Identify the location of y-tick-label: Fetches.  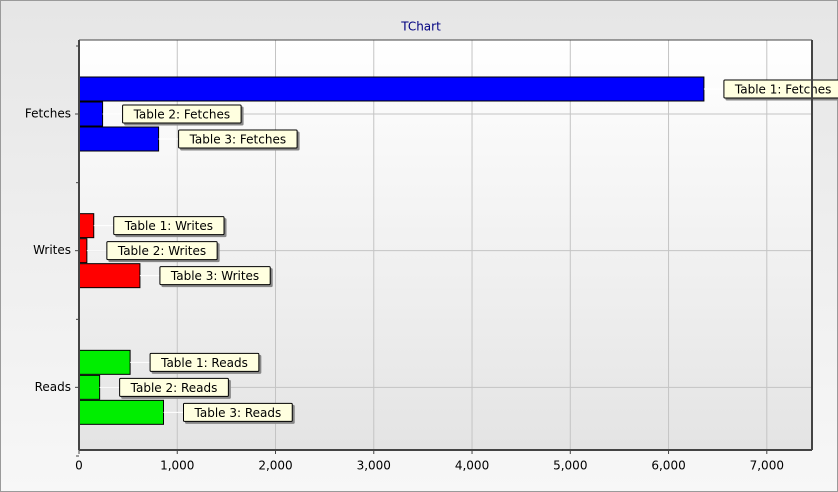
(48, 114).